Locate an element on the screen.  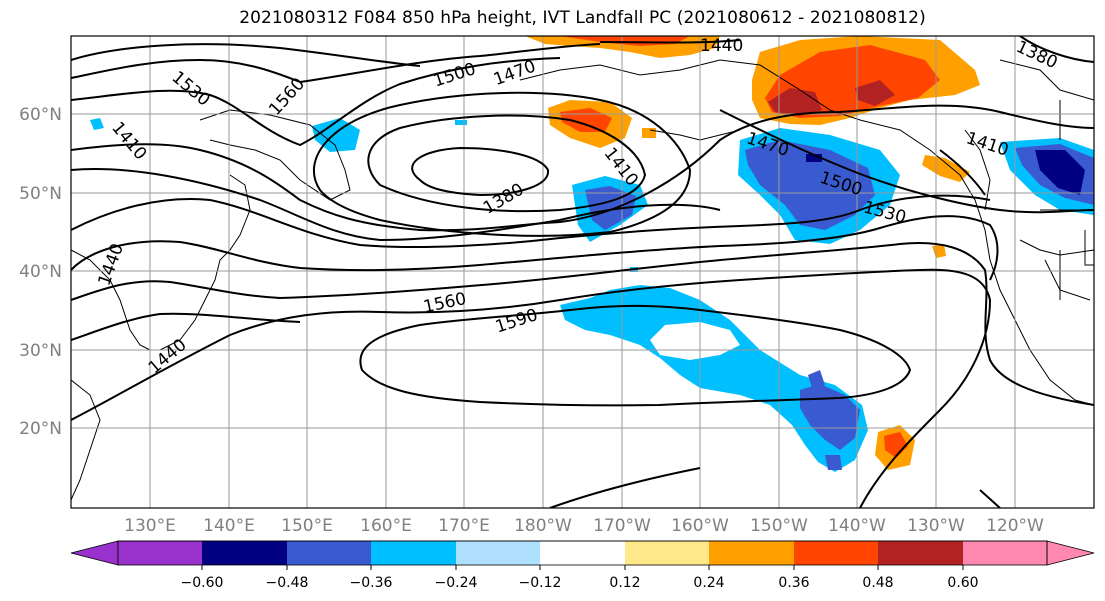
colorbar-tick-label: −0.12 is located at coordinates (540, 583).